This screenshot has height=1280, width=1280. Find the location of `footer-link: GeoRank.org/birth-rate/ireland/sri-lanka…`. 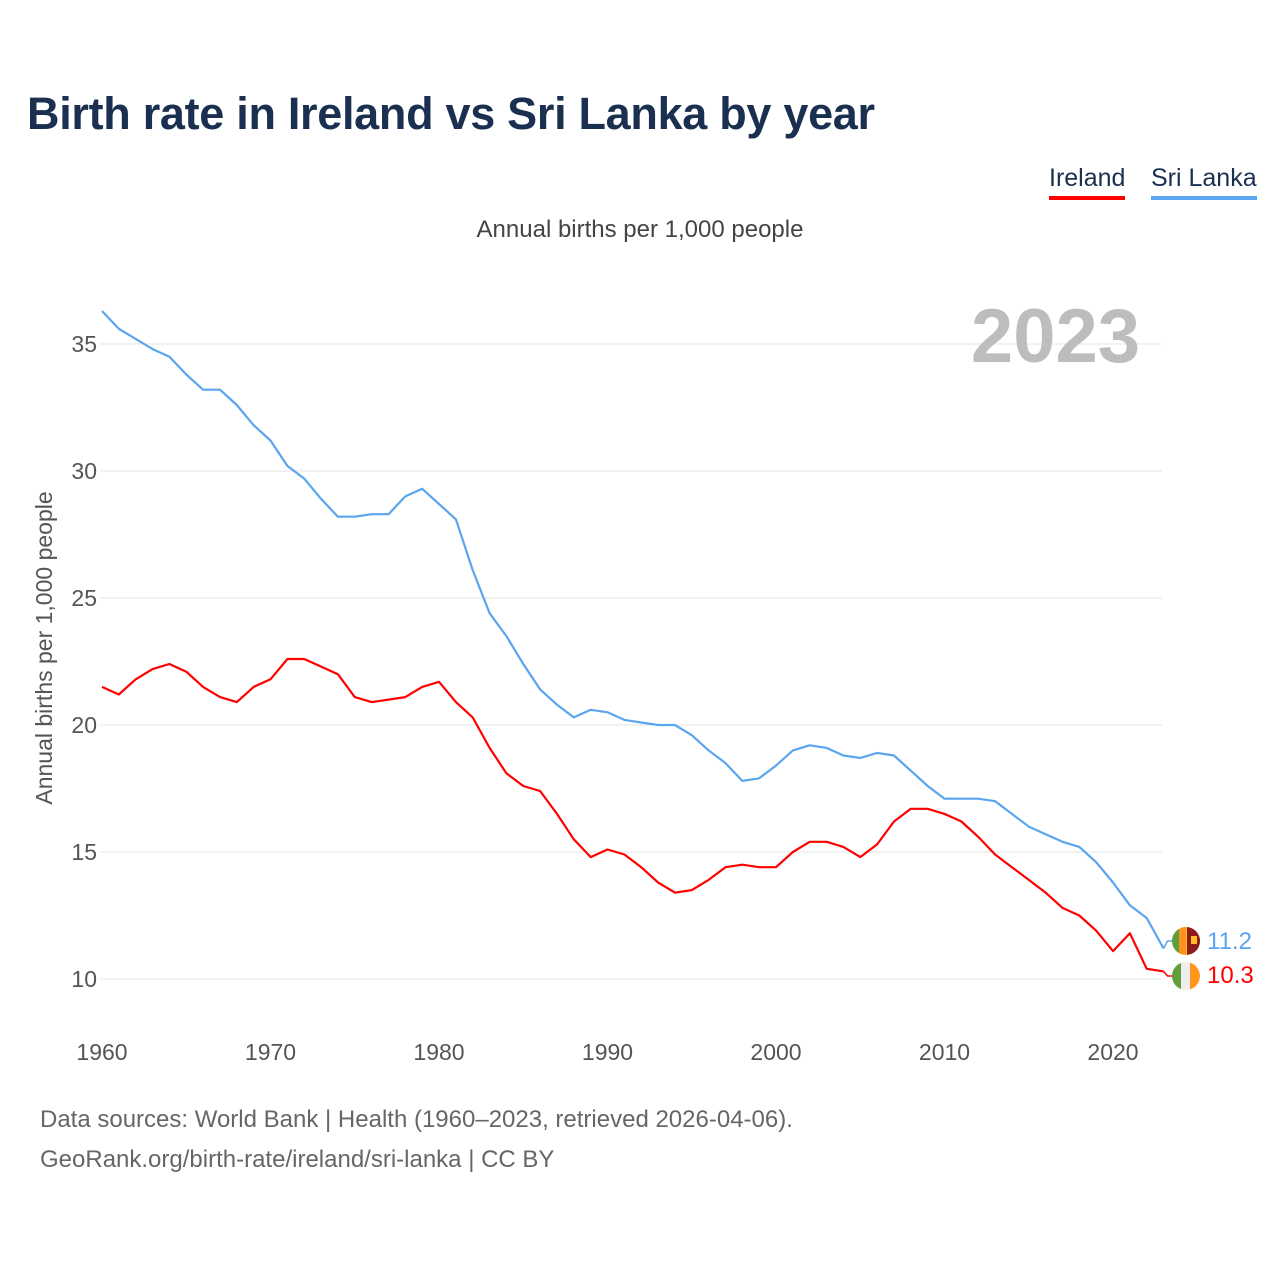

footer-link: GeoRank.org/birth-rate/ireland/sri-lanka… is located at coordinates (297, 1159).